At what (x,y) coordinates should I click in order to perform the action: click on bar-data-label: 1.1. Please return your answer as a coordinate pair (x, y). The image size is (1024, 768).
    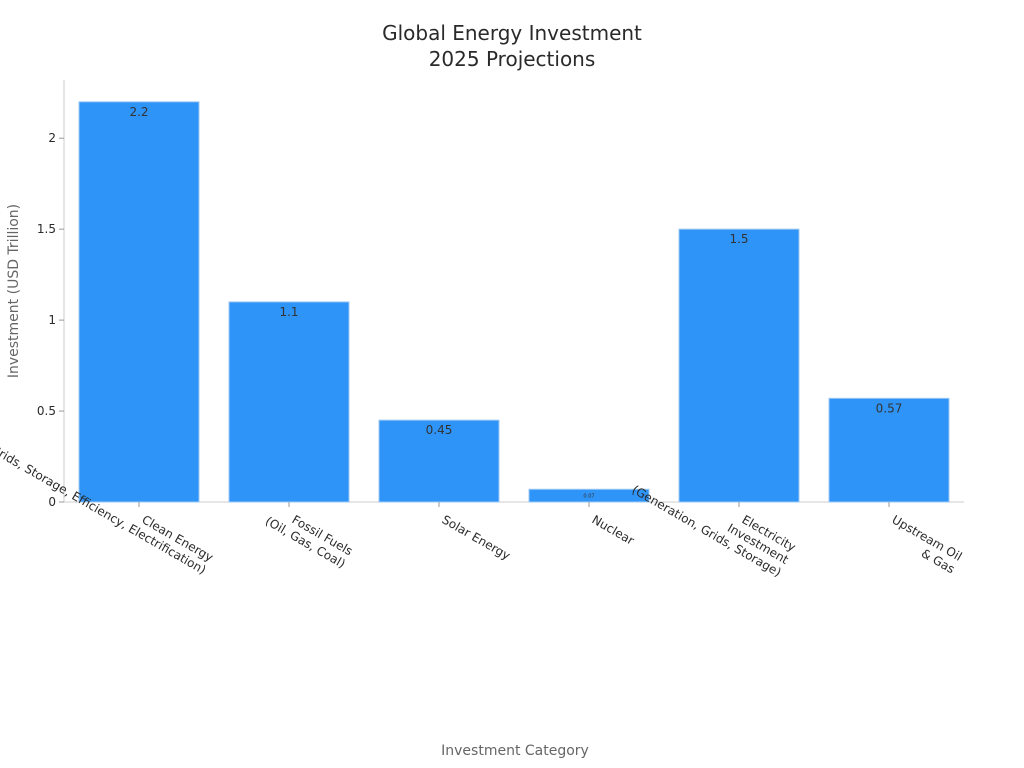
    Looking at the image, I should click on (288, 312).